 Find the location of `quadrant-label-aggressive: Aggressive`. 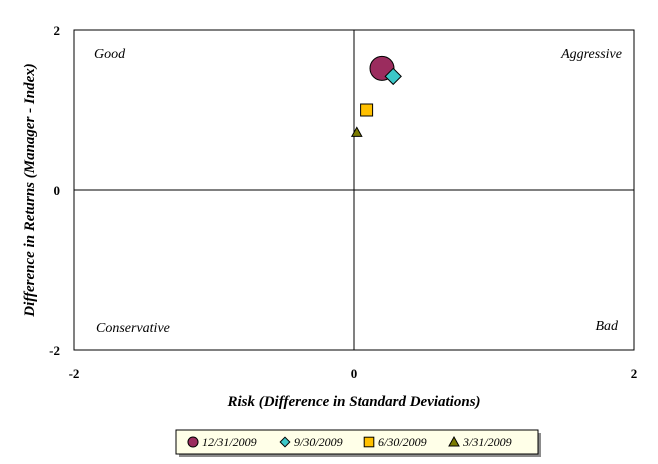

quadrant-label-aggressive: Aggressive is located at coordinates (591, 54).